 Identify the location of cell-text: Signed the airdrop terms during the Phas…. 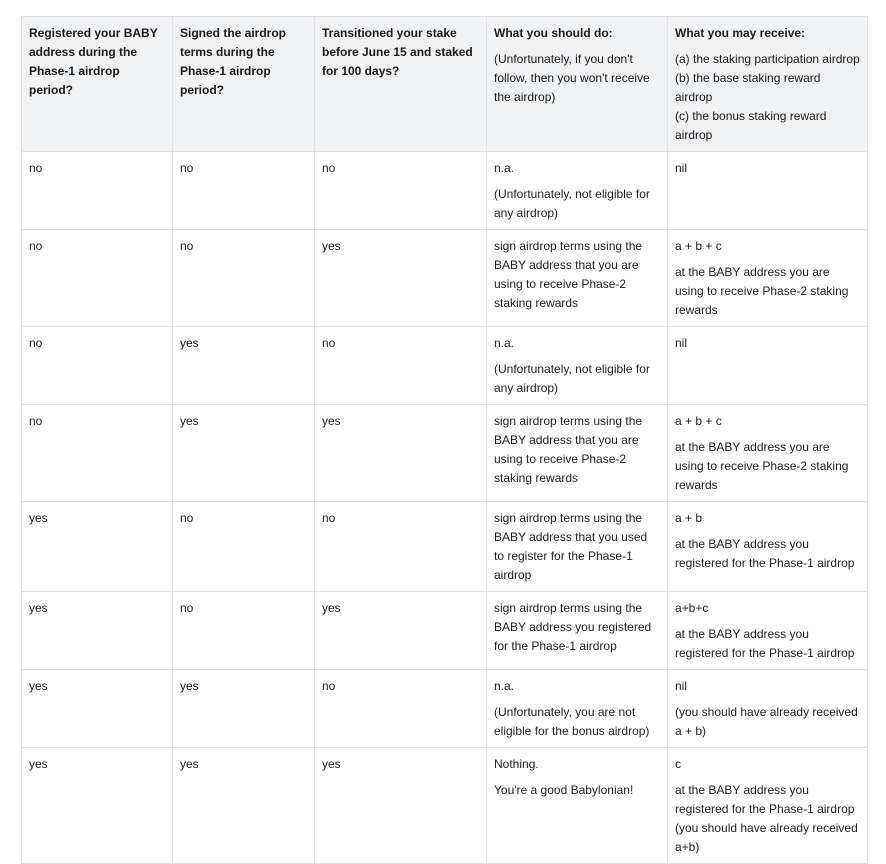
(233, 61).